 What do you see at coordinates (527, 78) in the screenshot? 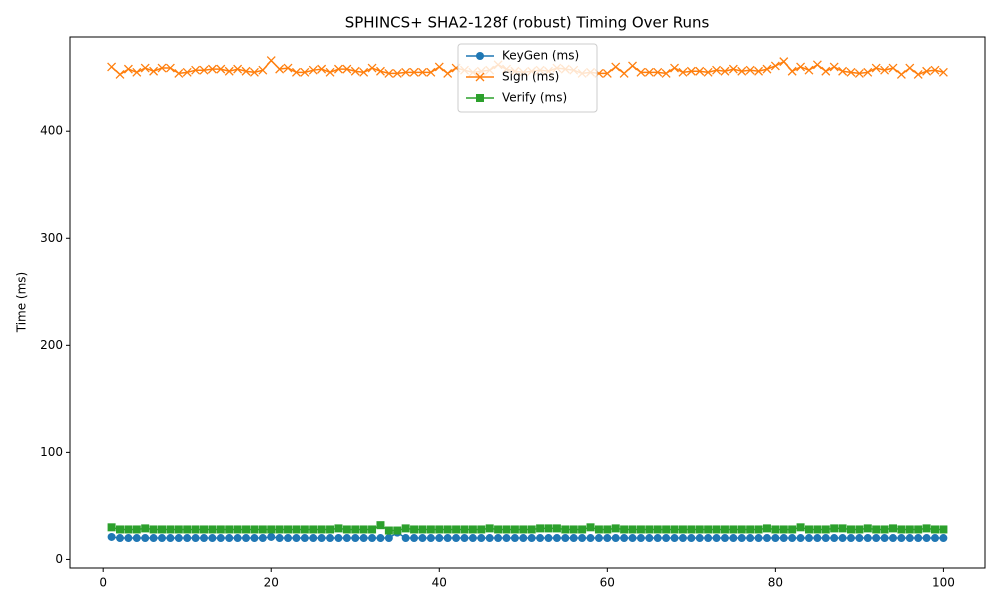
I see `legend: KeyGen (ms) Sign (ms) Verify (ms)` at bounding box center [527, 78].